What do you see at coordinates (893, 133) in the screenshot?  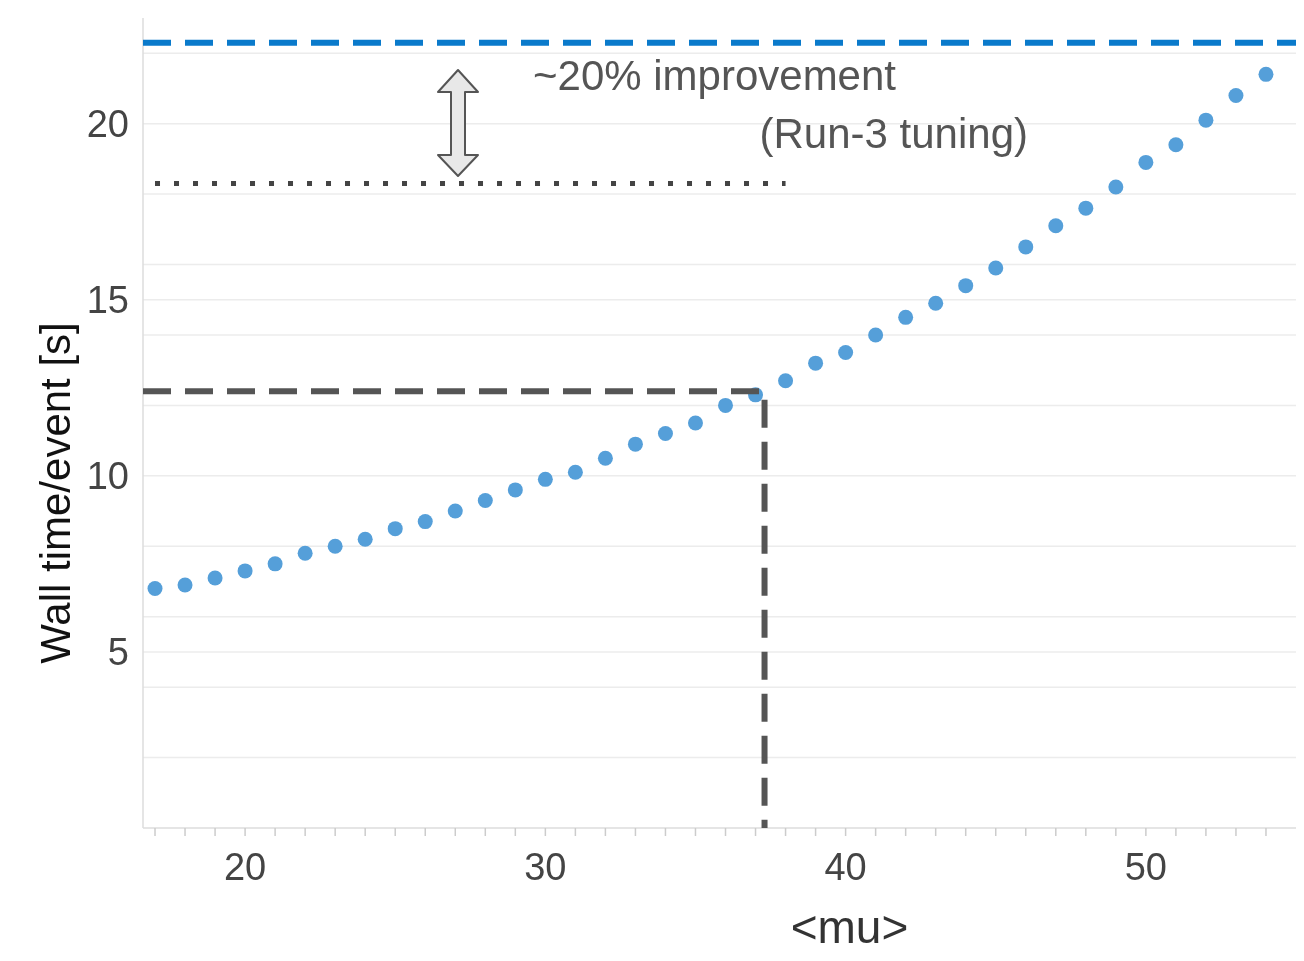 I see `annotation: (Run-3 tuning)` at bounding box center [893, 133].